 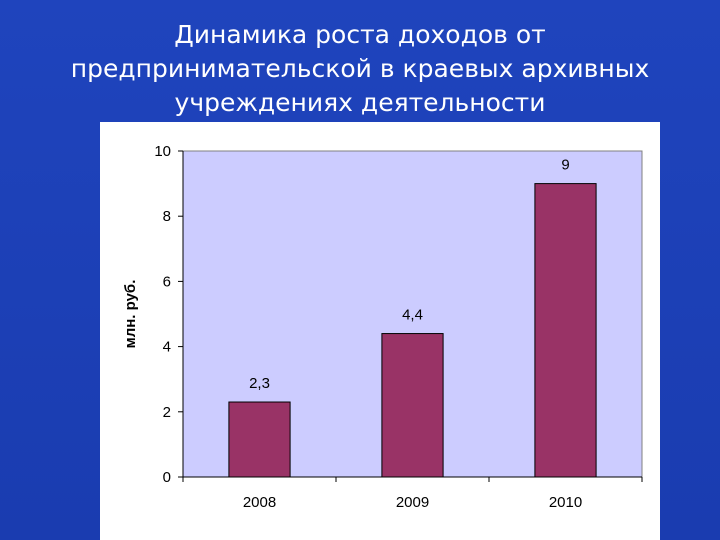 What do you see at coordinates (259, 383) in the screenshot?
I see `bar-data-label: 2,3` at bounding box center [259, 383].